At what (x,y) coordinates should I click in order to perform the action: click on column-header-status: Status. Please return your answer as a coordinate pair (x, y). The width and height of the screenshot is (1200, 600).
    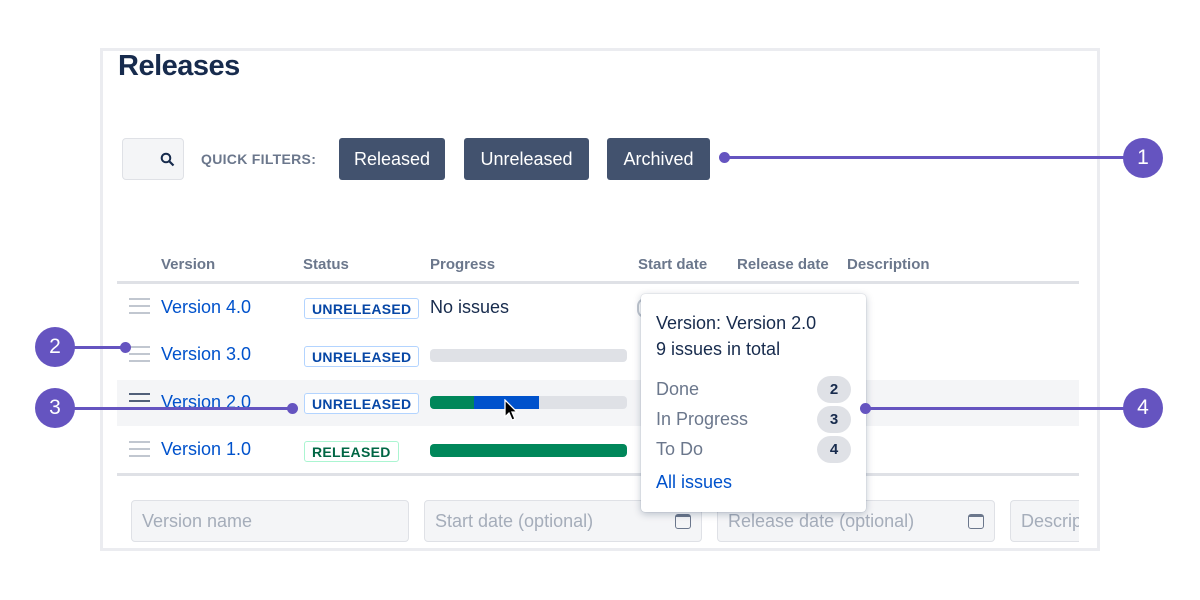
    Looking at the image, I should click on (326, 264).